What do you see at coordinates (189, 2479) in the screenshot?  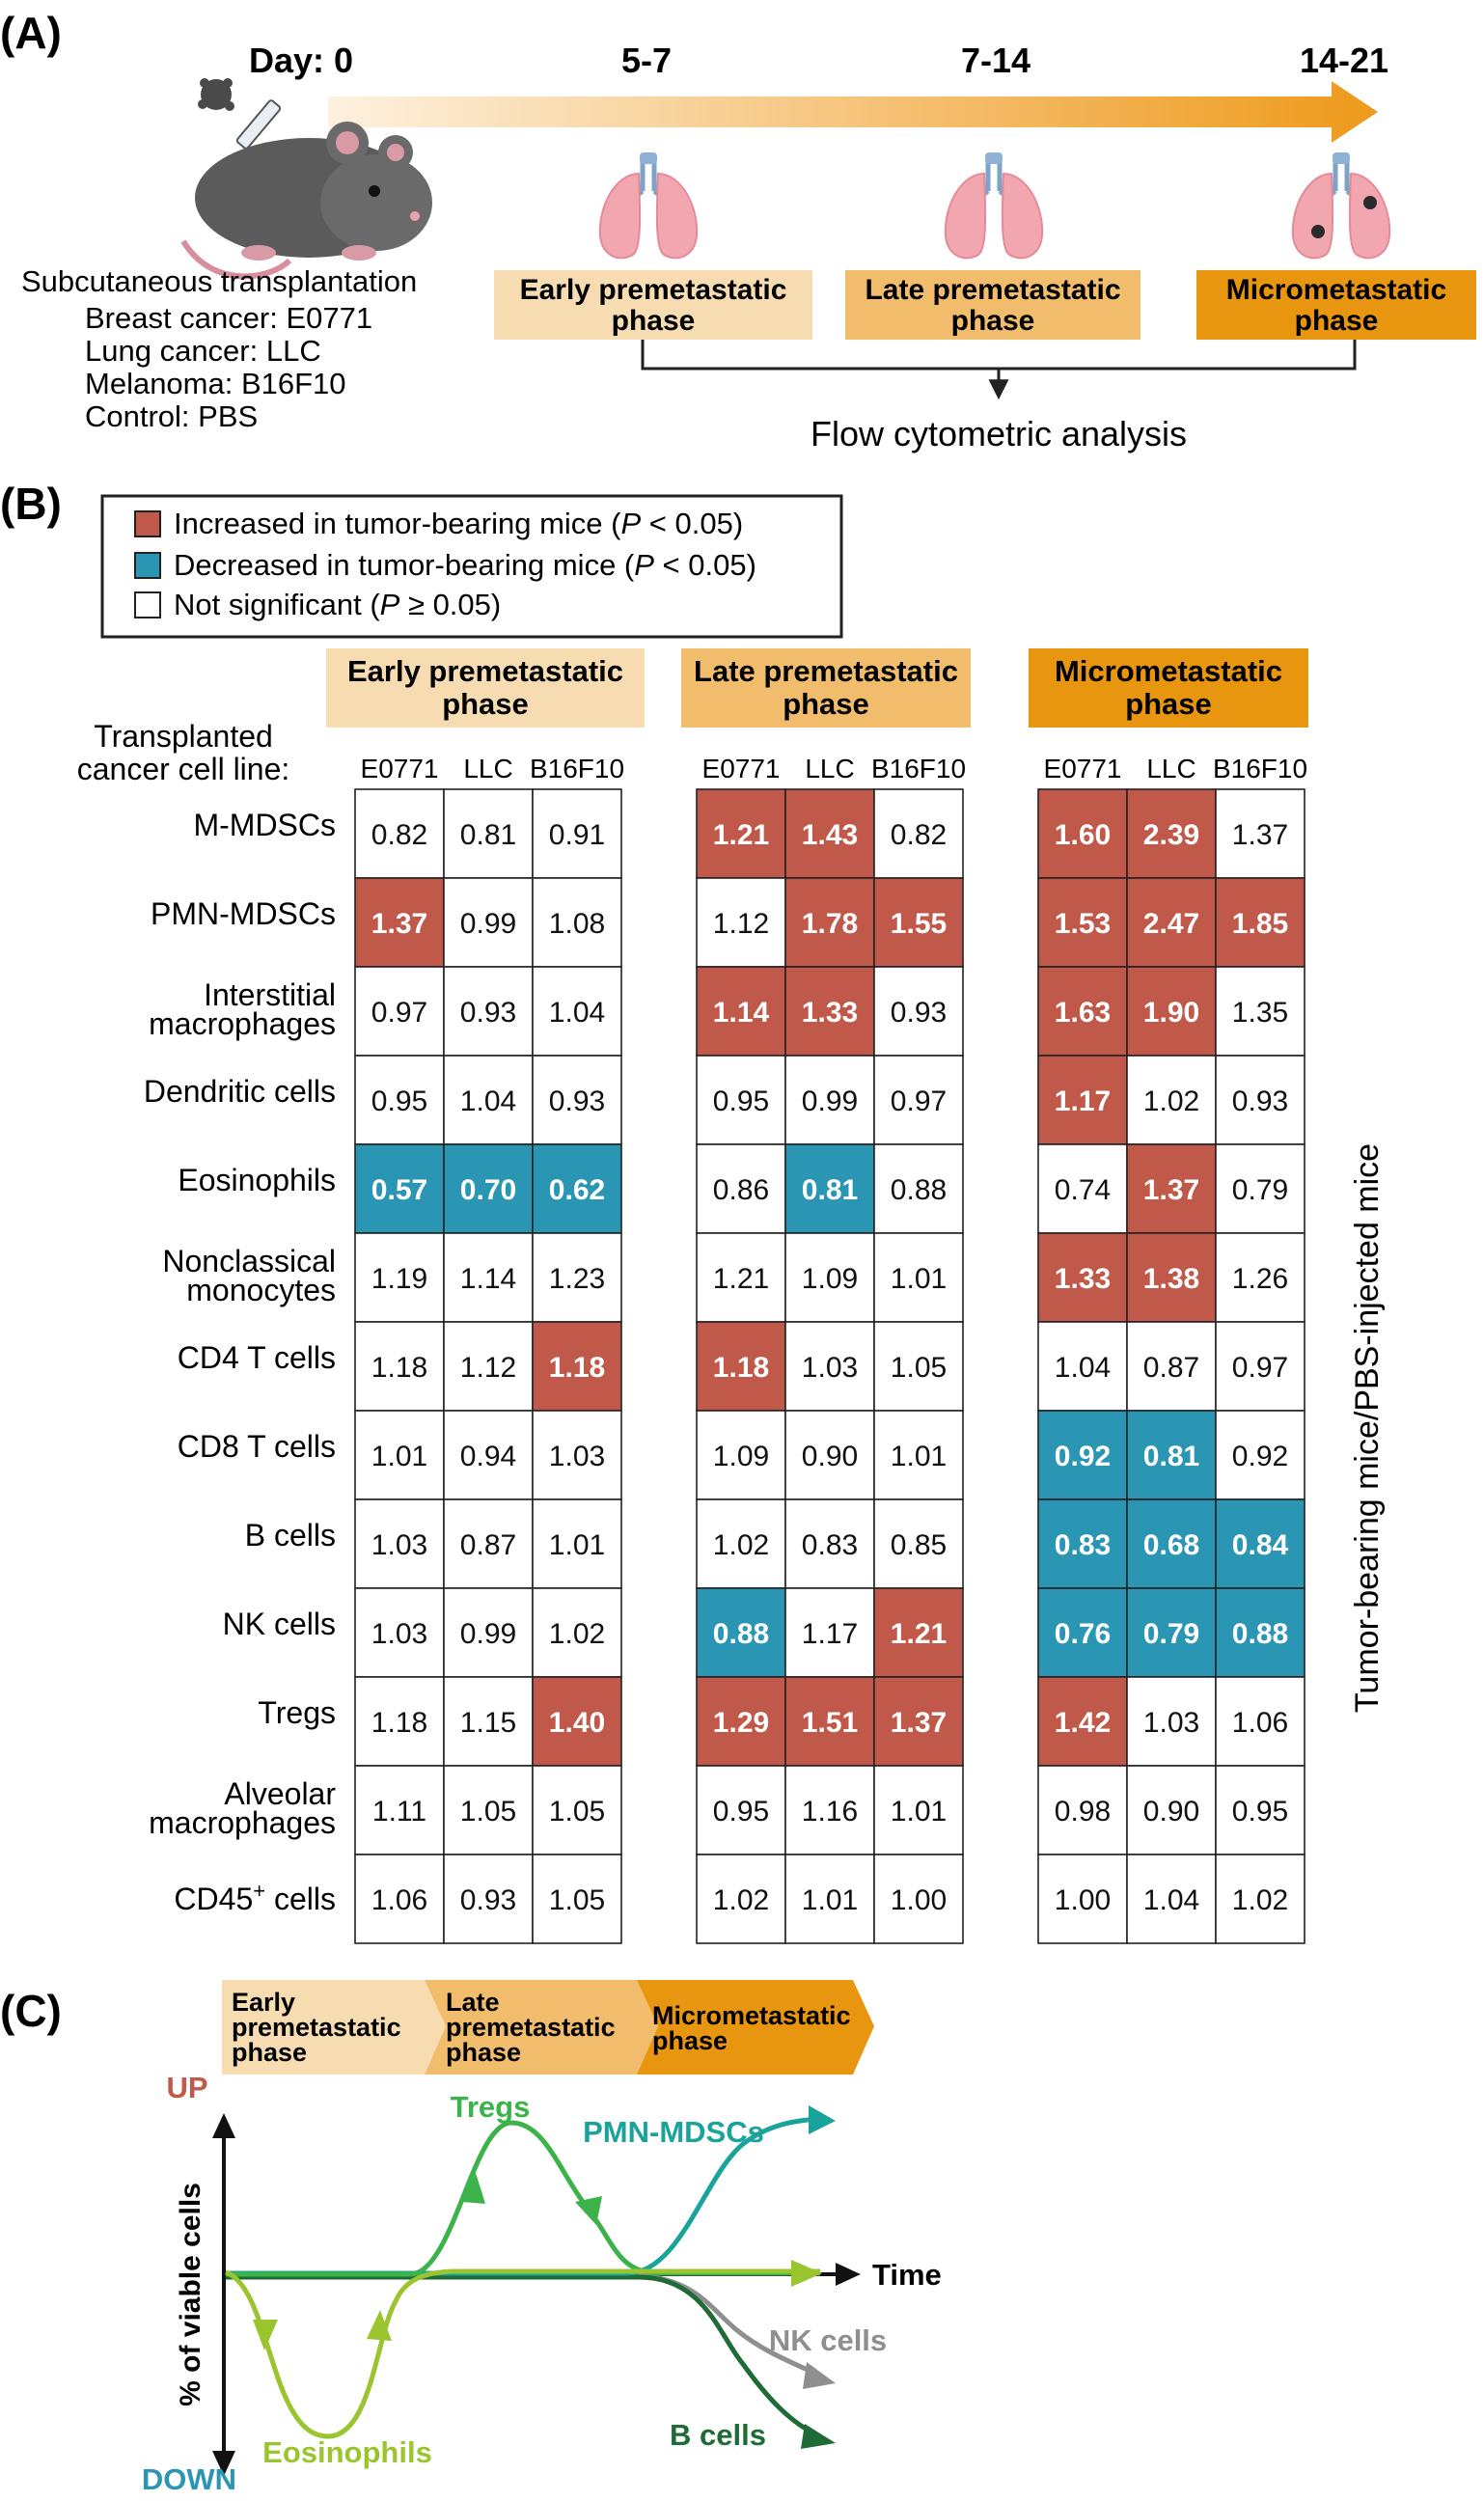 I see `trend-down-label: DOWN` at bounding box center [189, 2479].